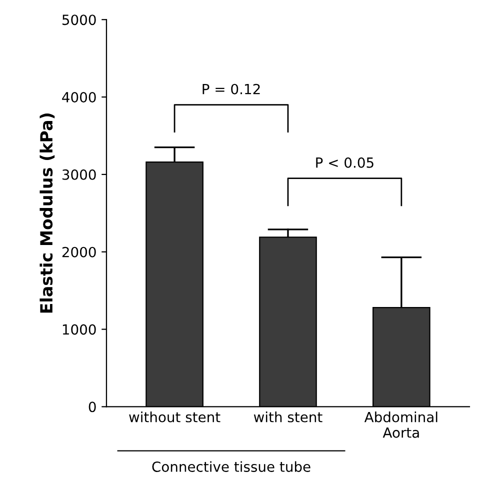 This screenshot has height=490, width=484. Describe the element at coordinates (79, 252) in the screenshot. I see `y-tick-label: 2000` at that location.